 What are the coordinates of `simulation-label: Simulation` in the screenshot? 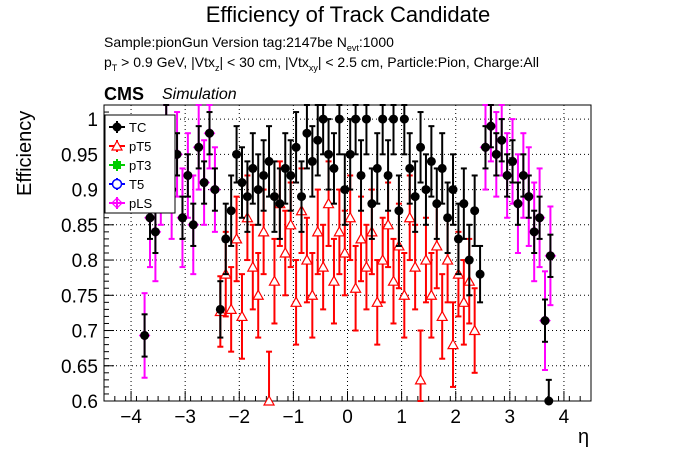 It's located at (199, 94).